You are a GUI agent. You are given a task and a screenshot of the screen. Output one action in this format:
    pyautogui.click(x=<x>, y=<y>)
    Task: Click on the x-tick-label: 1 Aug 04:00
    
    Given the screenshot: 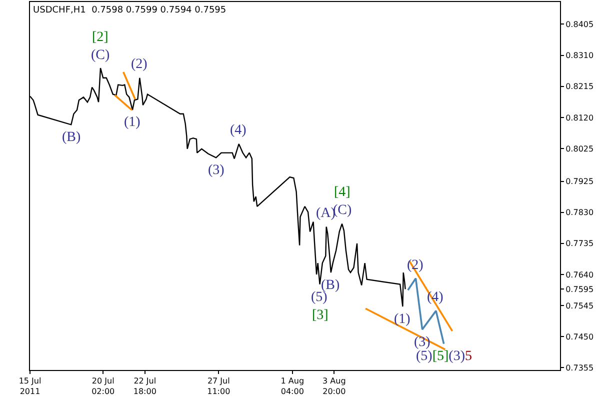 What is the action you would take?
    pyautogui.click(x=292, y=386)
    